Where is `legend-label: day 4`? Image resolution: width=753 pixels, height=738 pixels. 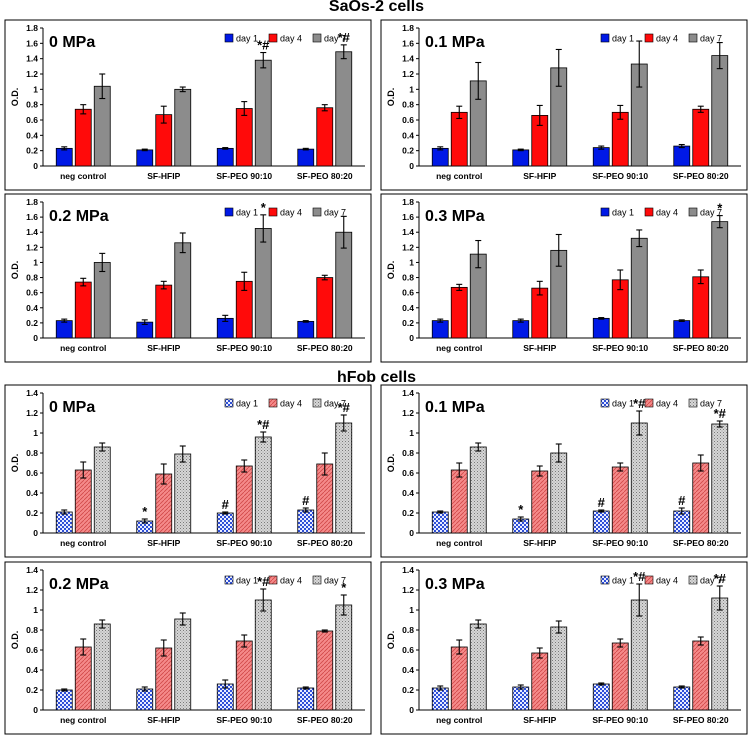 legend-label: day 4 is located at coordinates (291, 213).